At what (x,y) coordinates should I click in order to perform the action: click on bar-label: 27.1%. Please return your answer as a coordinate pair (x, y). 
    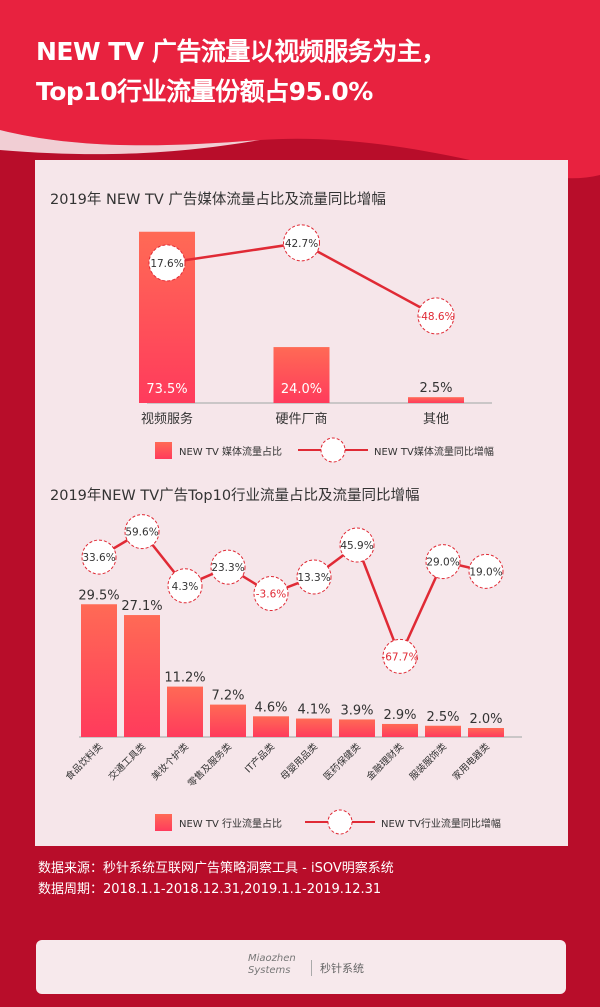
    Looking at the image, I should click on (141, 606).